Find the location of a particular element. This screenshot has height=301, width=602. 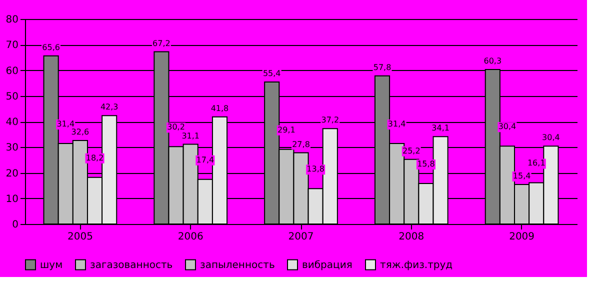

x-tick-label: 2008 is located at coordinates (411, 237).